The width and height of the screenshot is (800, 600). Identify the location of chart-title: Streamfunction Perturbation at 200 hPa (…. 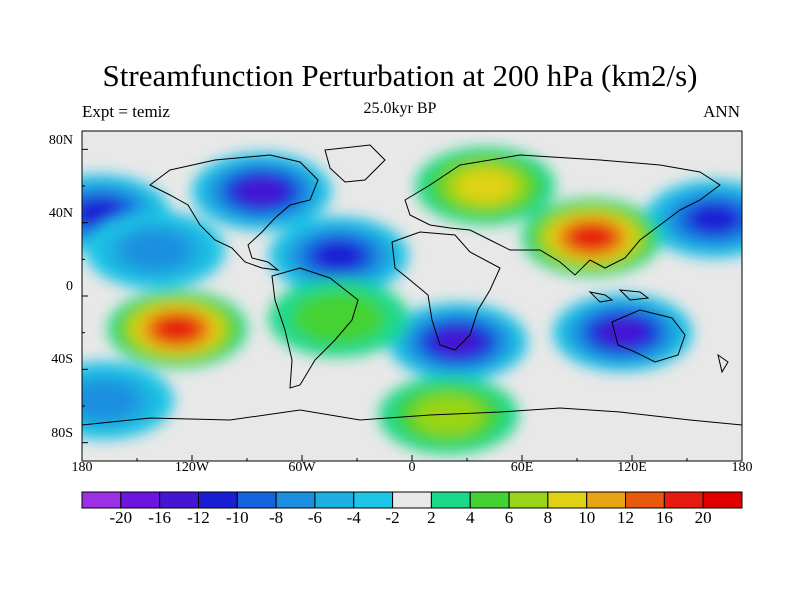
(400, 75).